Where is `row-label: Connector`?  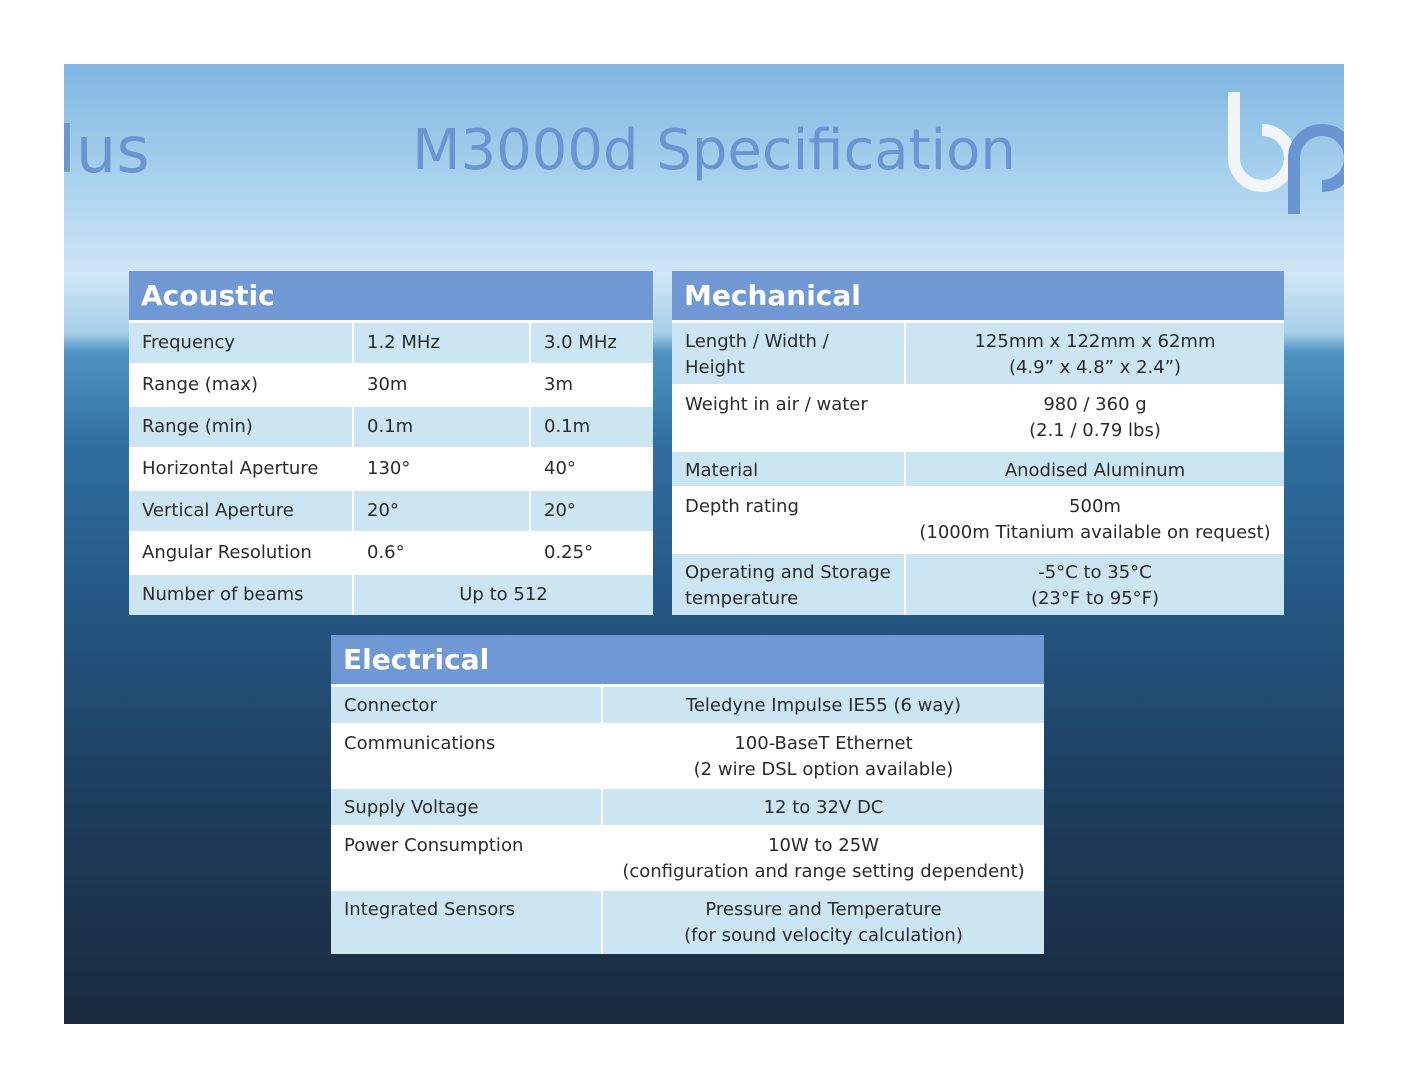 row-label: Connector is located at coordinates (466, 705).